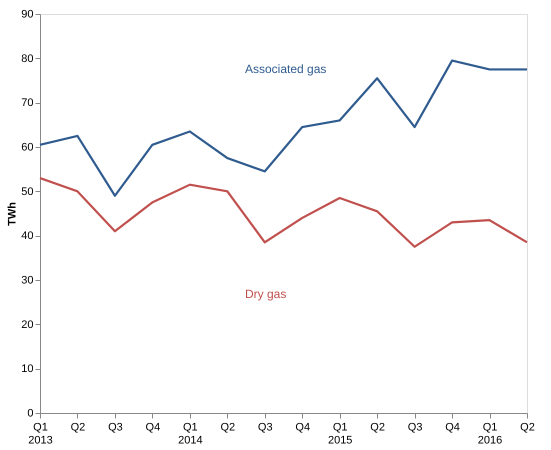 The image size is (551, 450). Describe the element at coordinates (27, 14) in the screenshot. I see `y-tick-label: 90` at that location.